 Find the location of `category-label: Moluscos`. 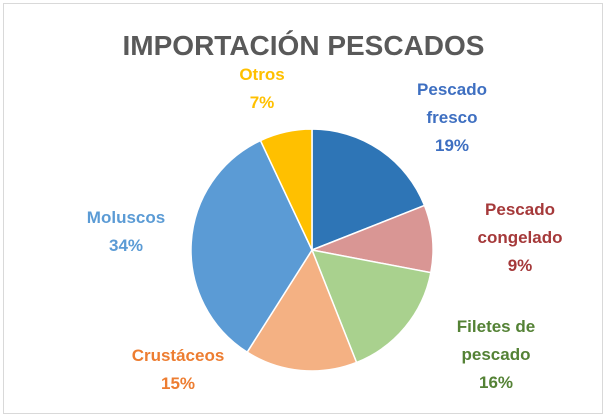

category-label: Moluscos is located at coordinates (126, 217).